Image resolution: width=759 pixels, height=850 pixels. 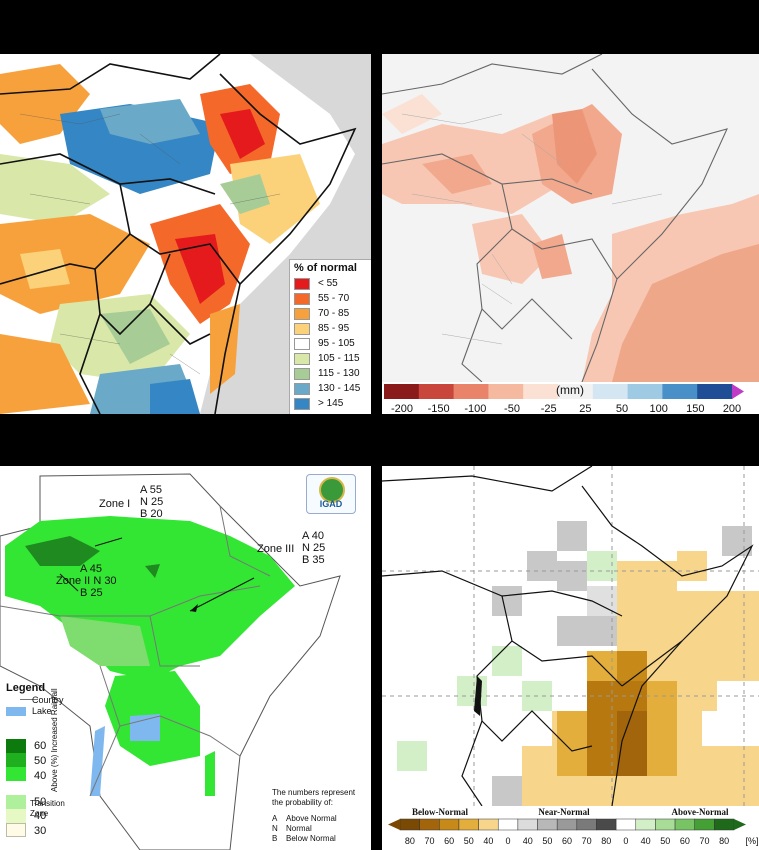 I want to click on igad-globe-icon, so click(x=332, y=490).